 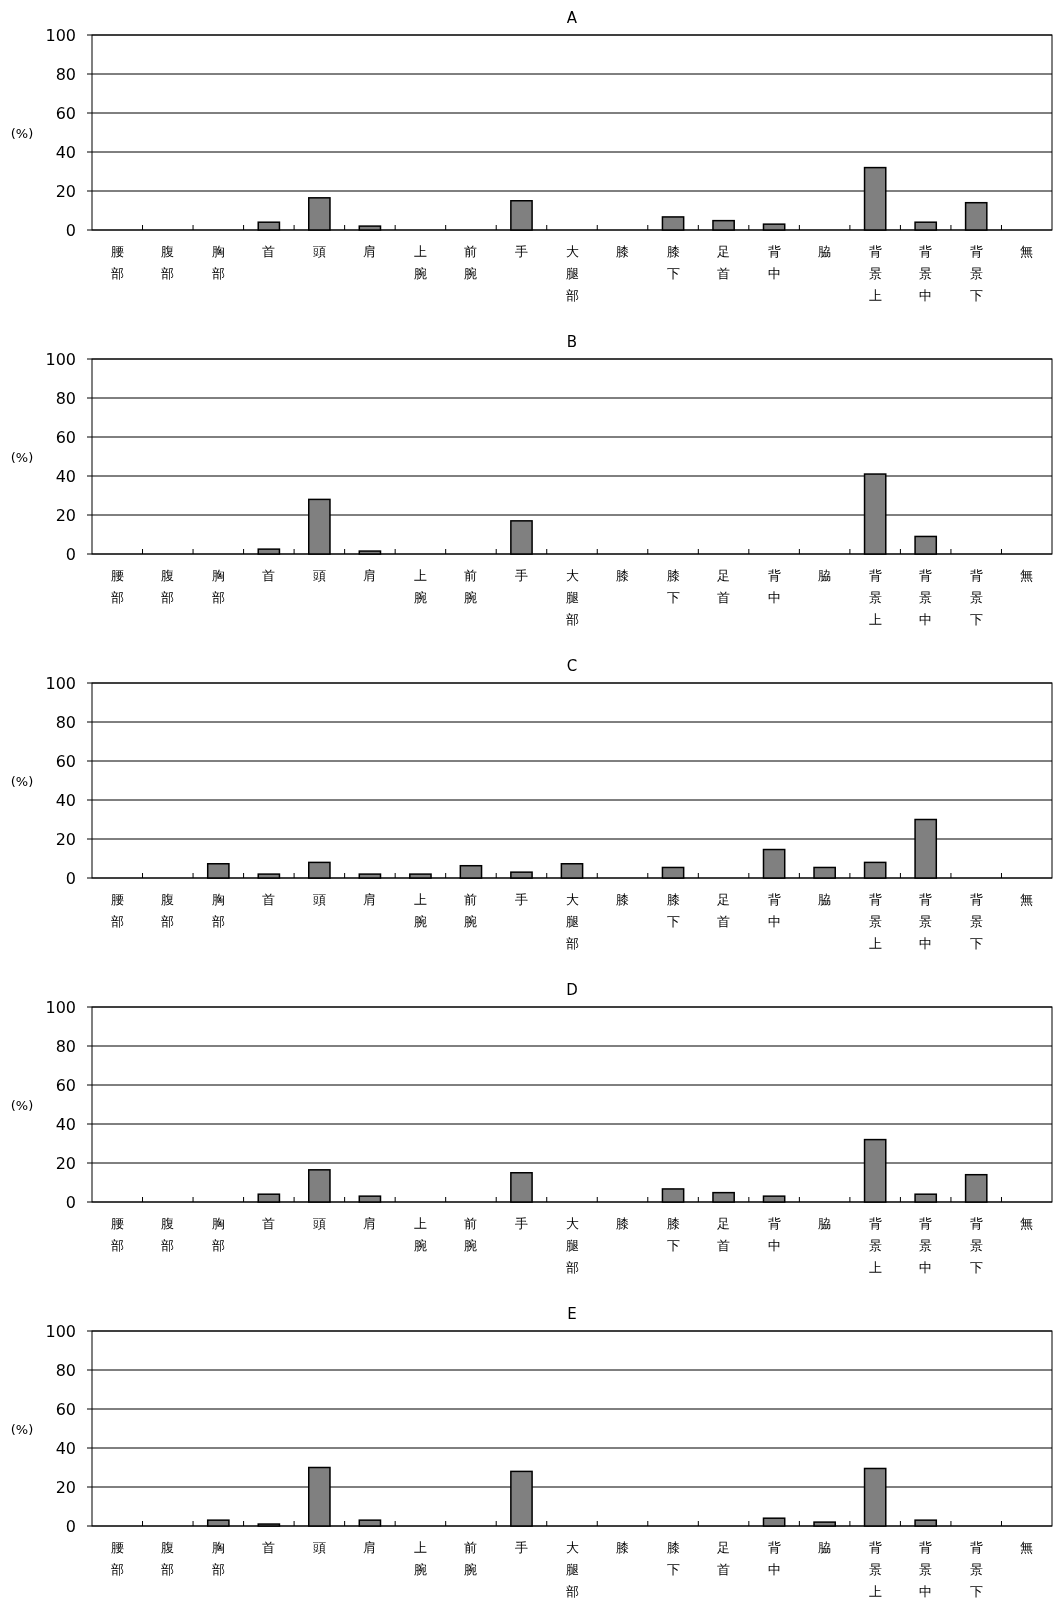 What do you see at coordinates (572, 342) in the screenshot?
I see `chart-title: B` at bounding box center [572, 342].